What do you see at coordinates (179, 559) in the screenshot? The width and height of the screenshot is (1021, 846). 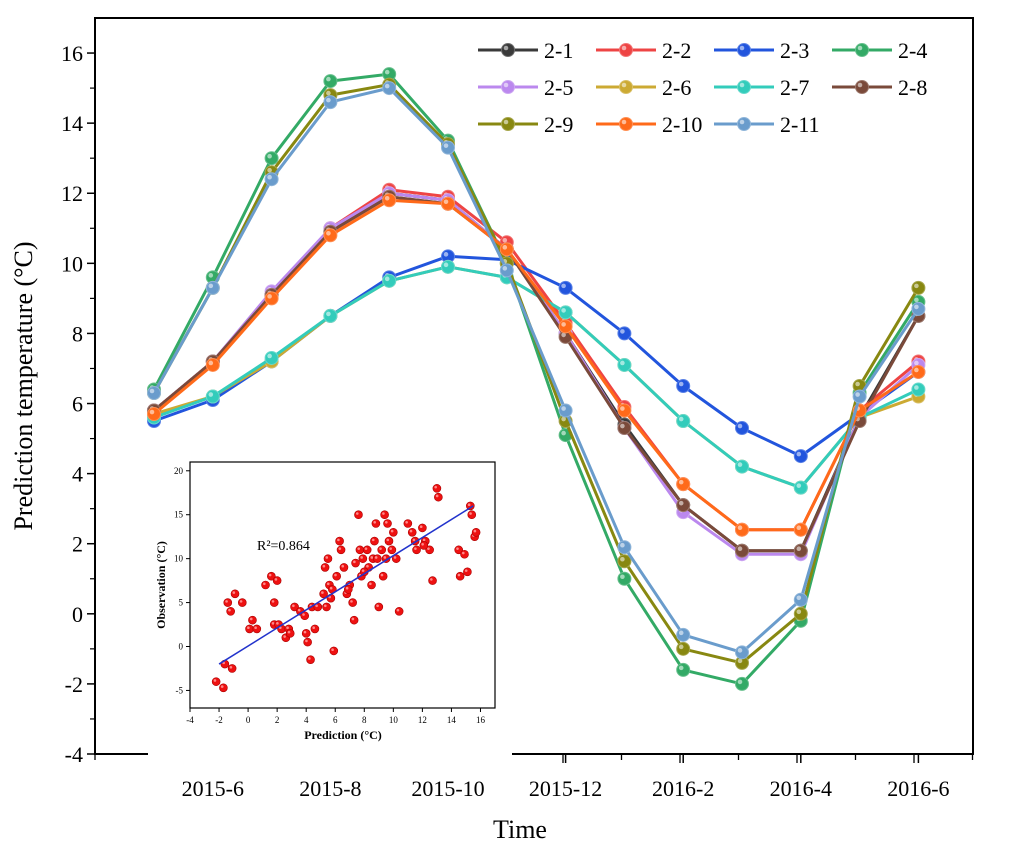 I see `inset-y-tick-label: 10` at bounding box center [179, 559].